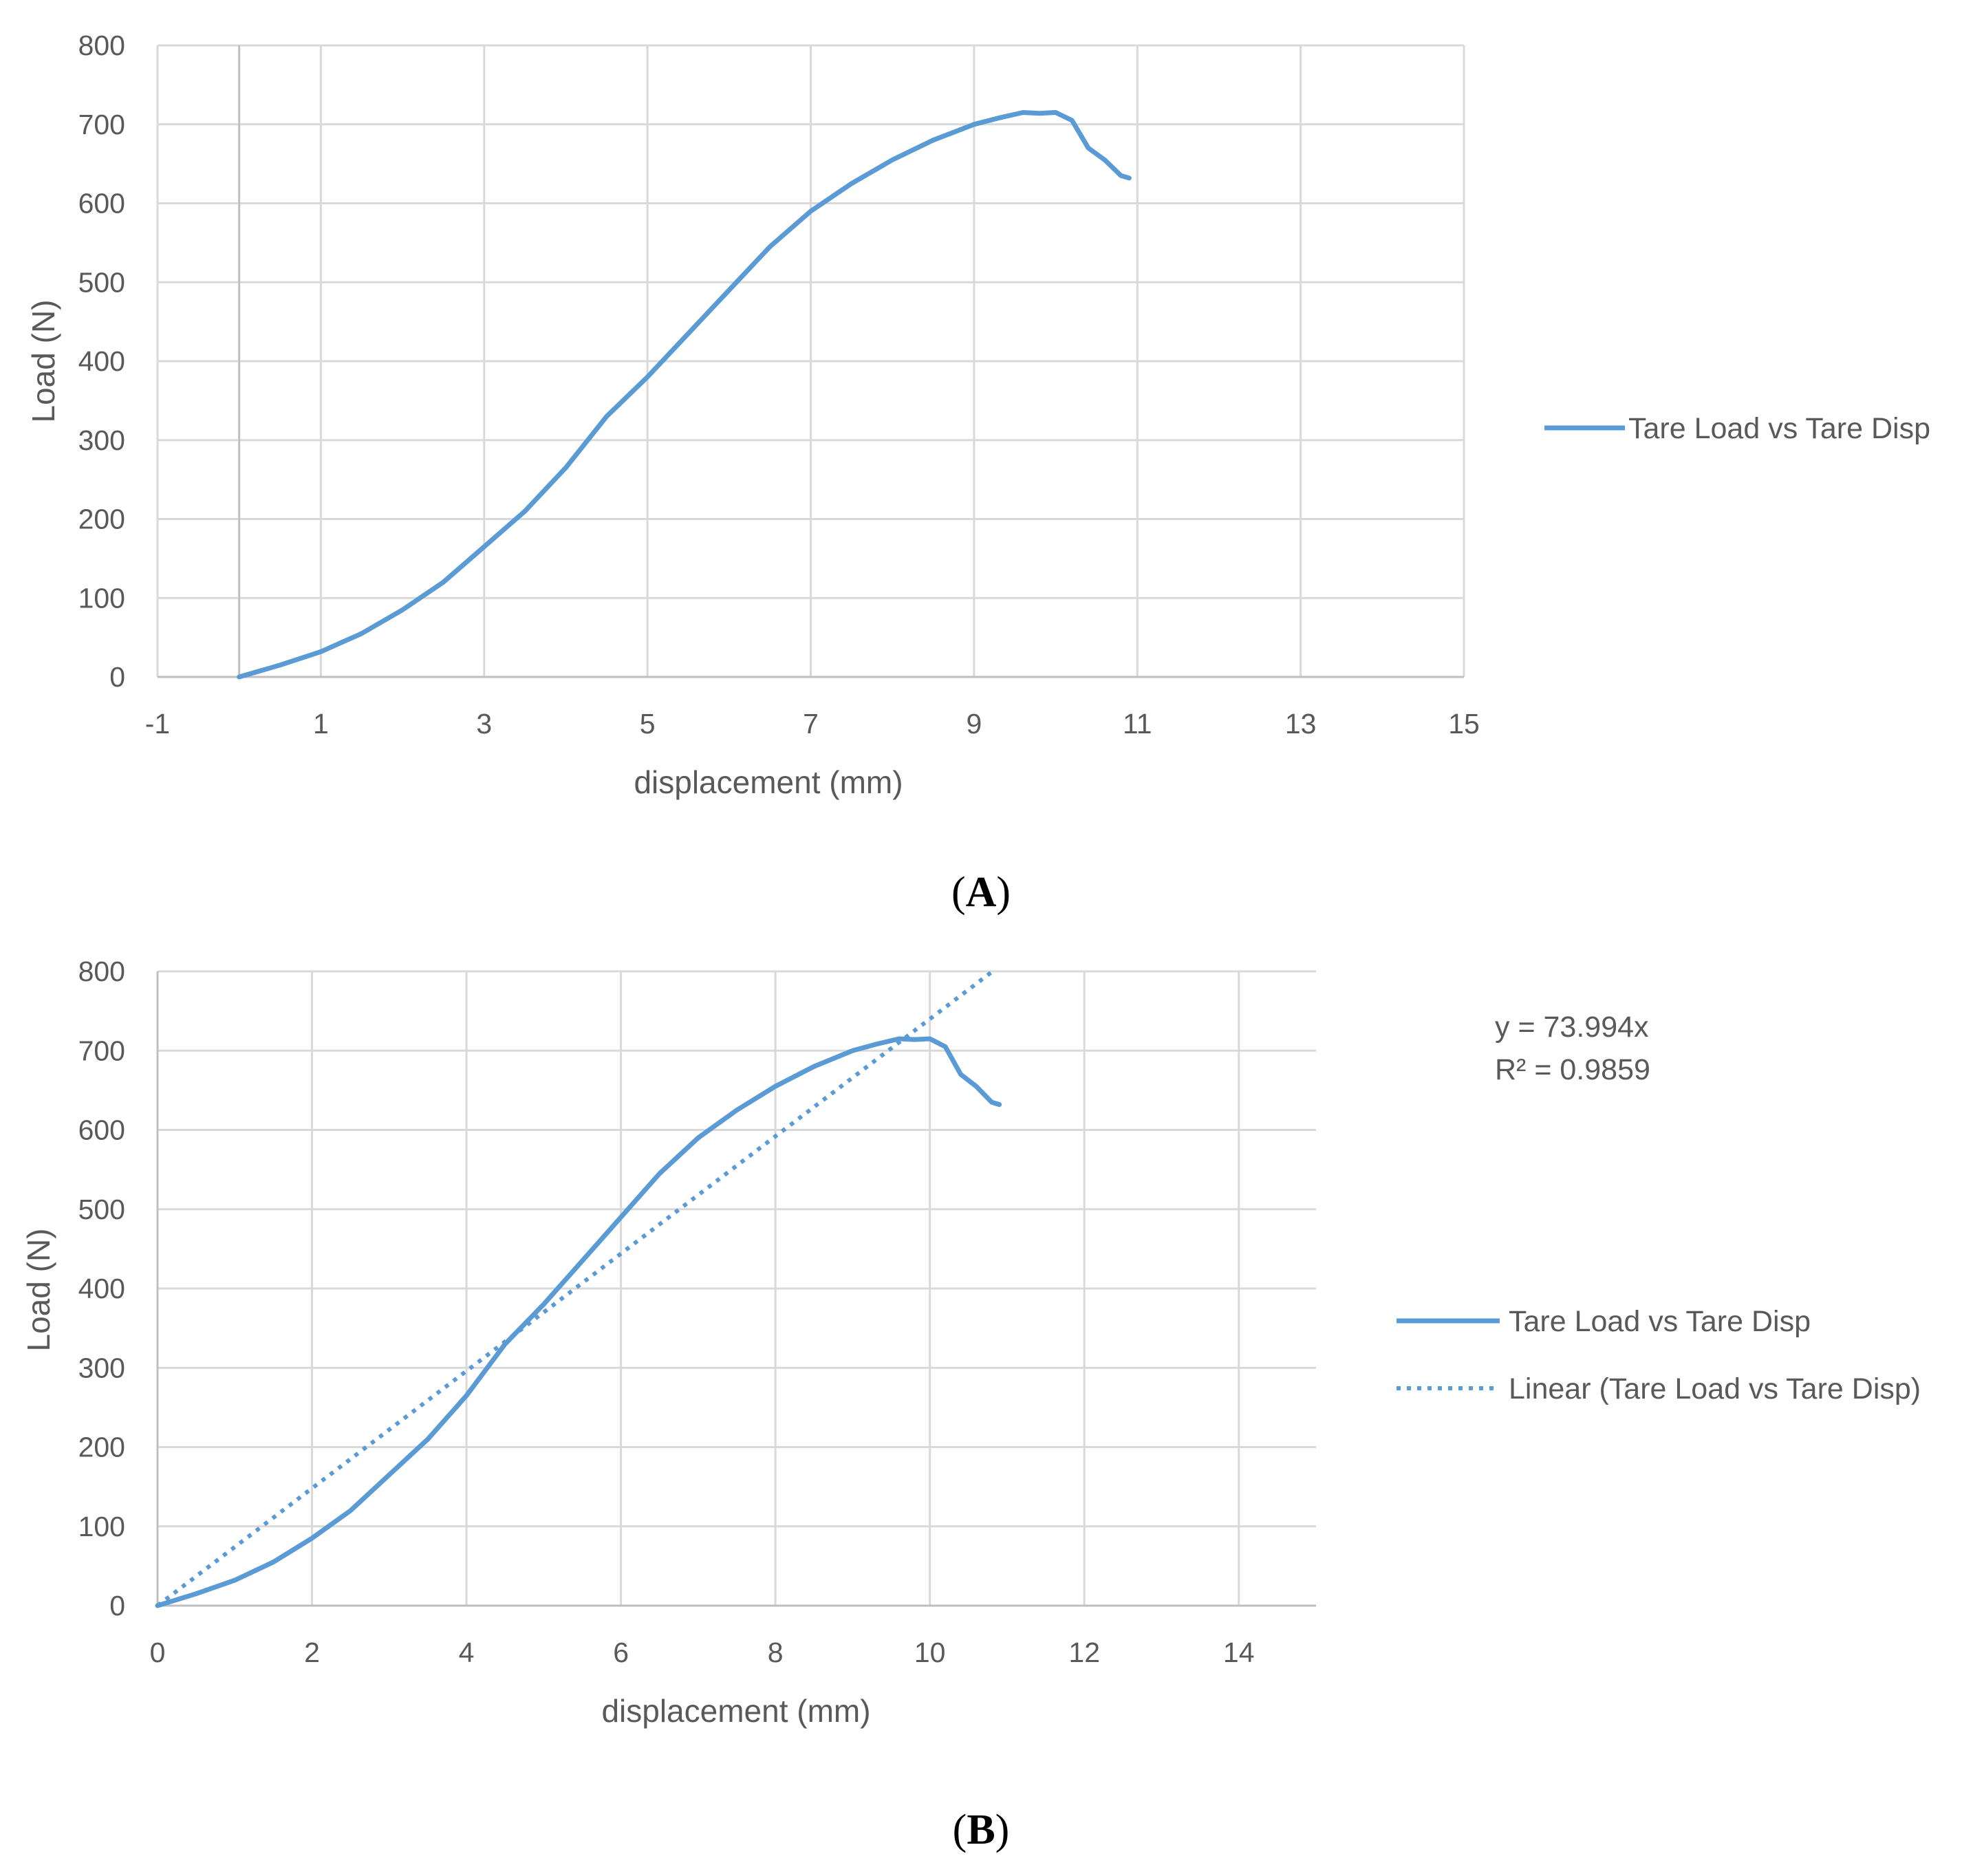  What do you see at coordinates (1002, 1830) in the screenshot?
I see `chart-b-panel-label-close: )` at bounding box center [1002, 1830].